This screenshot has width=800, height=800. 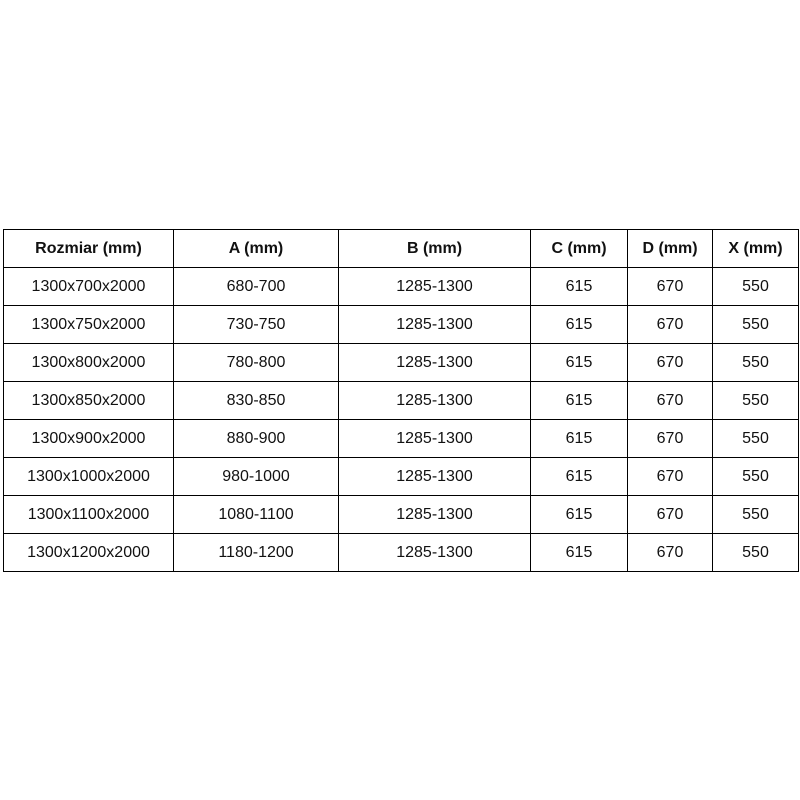 What do you see at coordinates (88, 400) in the screenshot?
I see `table-cell: 1300x850x2000` at bounding box center [88, 400].